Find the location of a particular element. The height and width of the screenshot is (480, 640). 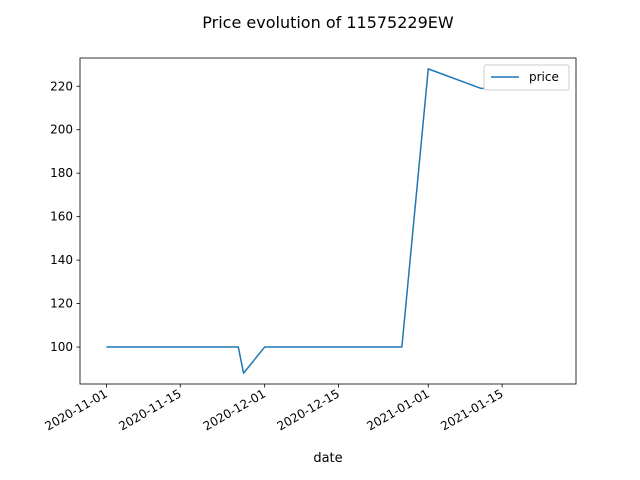

x-axis-label: date is located at coordinates (327, 458).